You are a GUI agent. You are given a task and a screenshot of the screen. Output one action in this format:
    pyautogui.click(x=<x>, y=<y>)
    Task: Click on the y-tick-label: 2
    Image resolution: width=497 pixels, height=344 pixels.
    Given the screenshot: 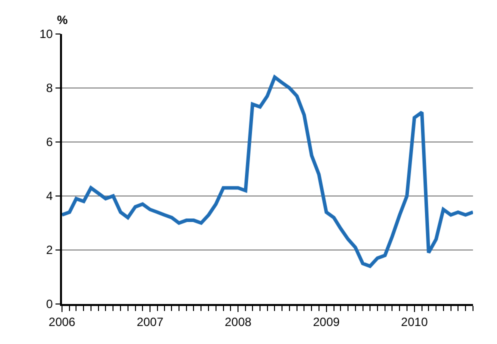 What is the action you would take?
    pyautogui.click(x=50, y=250)
    